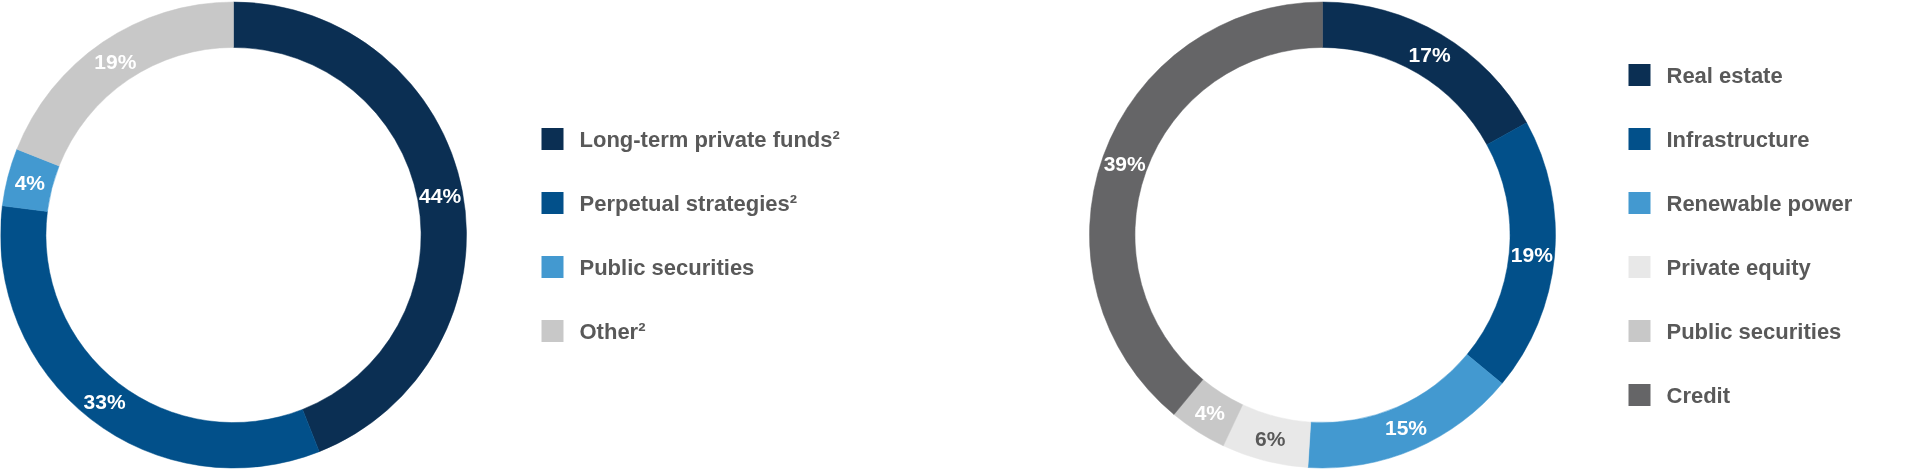  What do you see at coordinates (709, 139) in the screenshot?
I see `legend-label: Long-term private funds²` at bounding box center [709, 139].